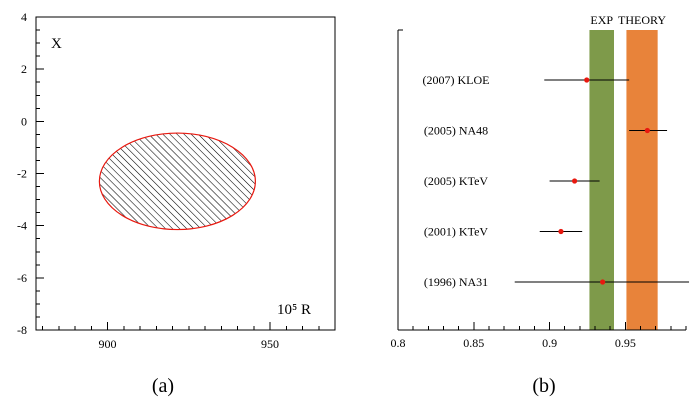 This screenshot has height=400, width=691. What do you see at coordinates (456, 232) in the screenshot?
I see `experiment-label: (2001) KTeV` at bounding box center [456, 232].